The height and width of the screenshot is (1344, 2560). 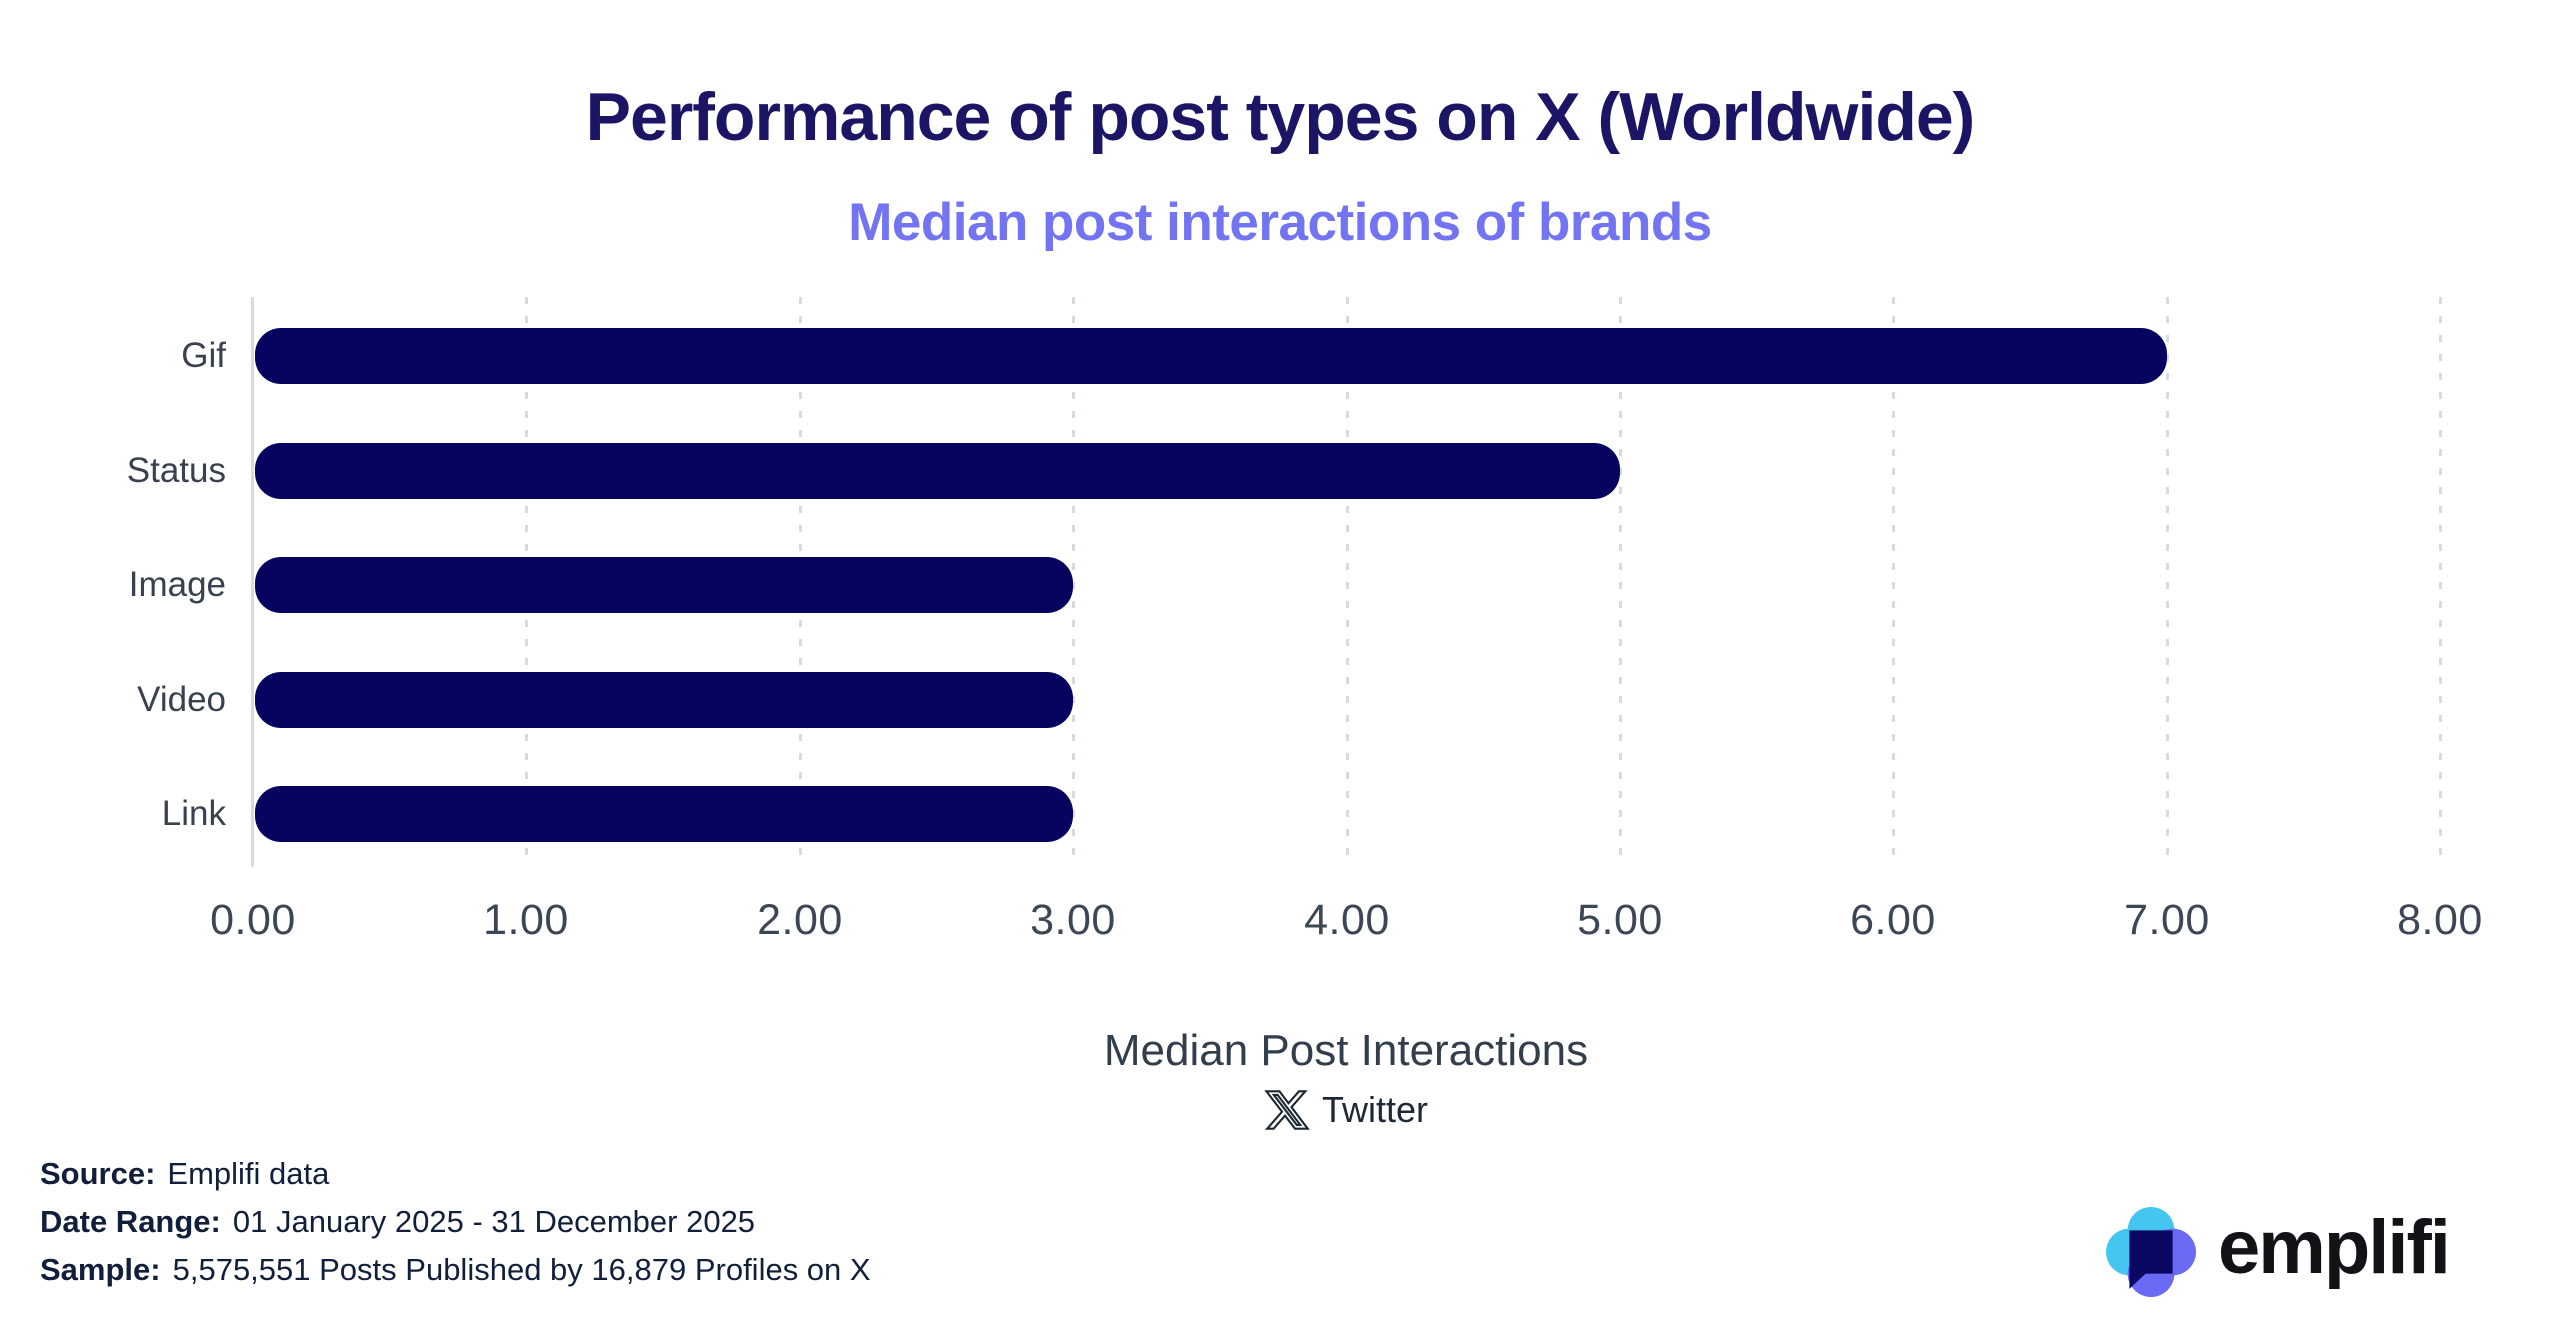 I want to click on x-tick-label: 1.00, so click(x=526, y=920).